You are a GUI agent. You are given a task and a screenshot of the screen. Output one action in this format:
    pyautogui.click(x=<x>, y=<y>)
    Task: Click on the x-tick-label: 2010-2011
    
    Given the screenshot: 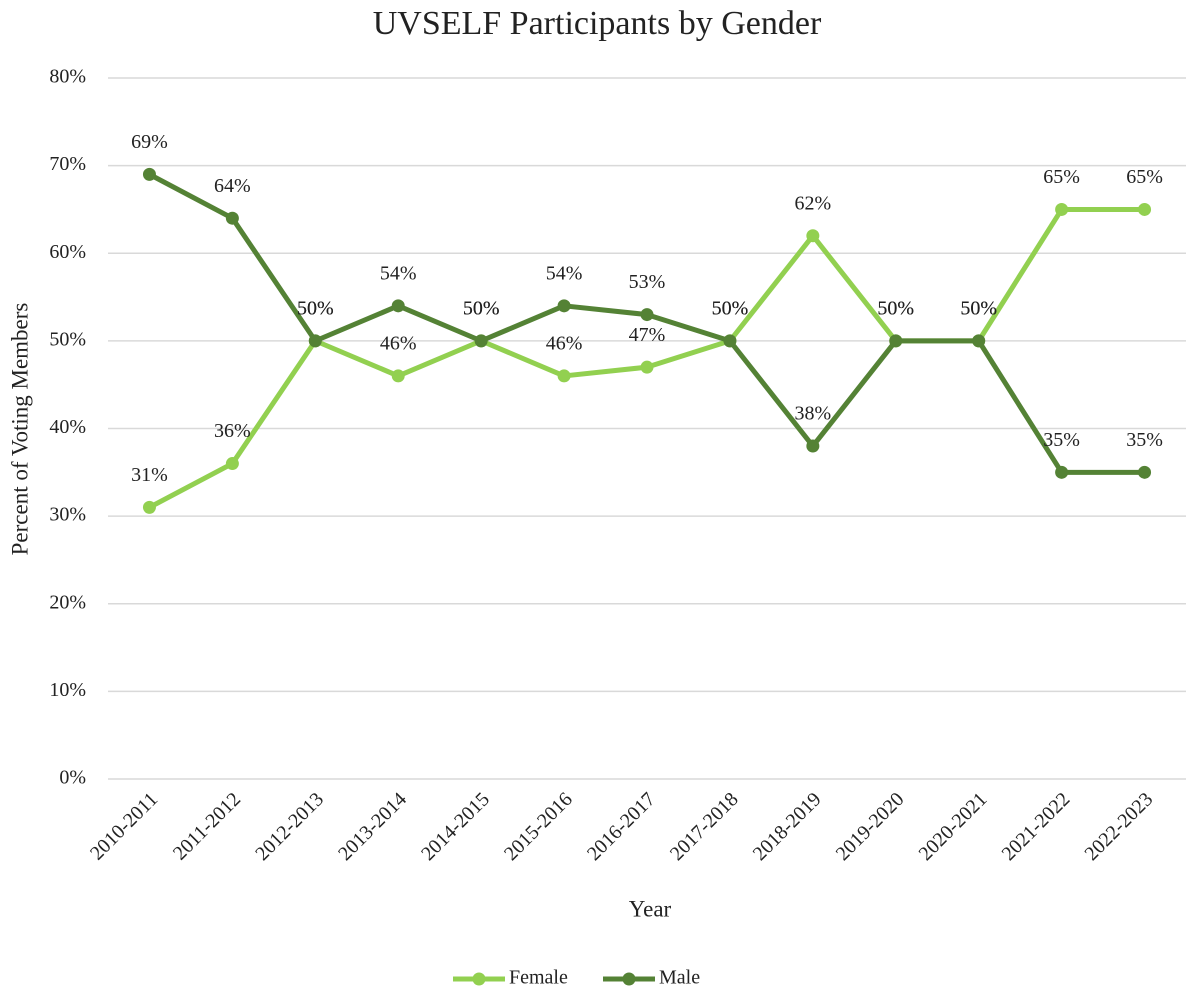 What is the action you would take?
    pyautogui.click(x=124, y=826)
    